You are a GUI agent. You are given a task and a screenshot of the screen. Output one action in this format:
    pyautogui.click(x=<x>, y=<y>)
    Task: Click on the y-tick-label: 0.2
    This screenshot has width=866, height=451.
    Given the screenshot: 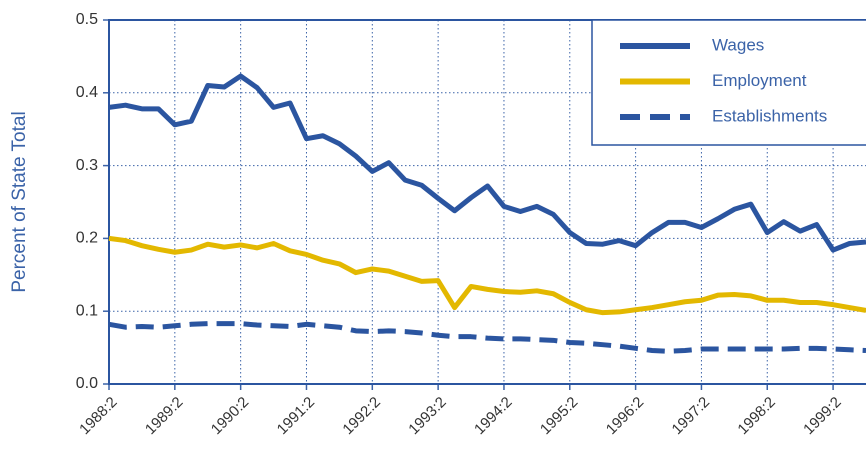 What is the action you would take?
    pyautogui.click(x=87, y=238)
    